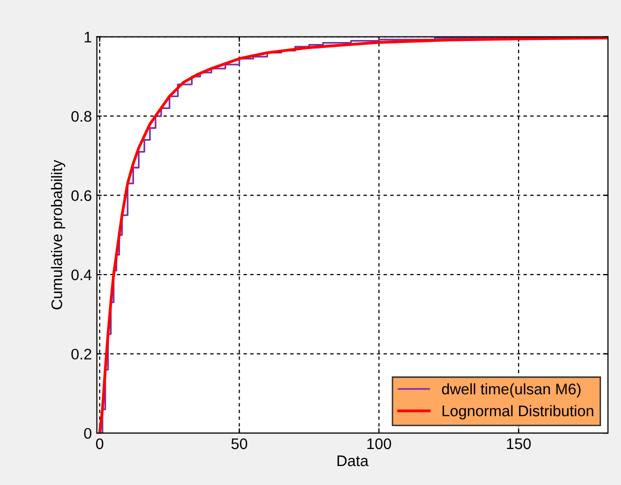 The image size is (621, 485). Describe the element at coordinates (81, 354) in the screenshot. I see `y-tick-label: 0.2` at that location.